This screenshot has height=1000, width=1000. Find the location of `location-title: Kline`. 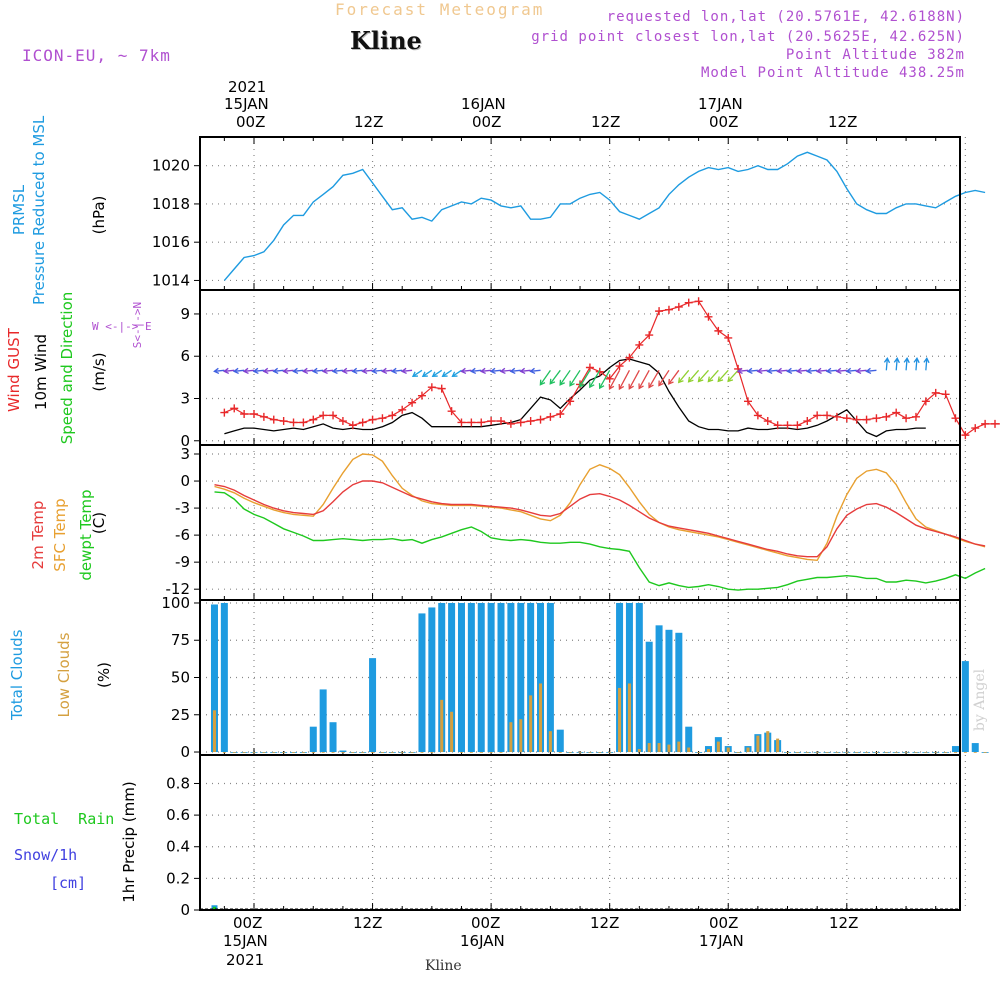

location-title: Kline is located at coordinates (386, 40).